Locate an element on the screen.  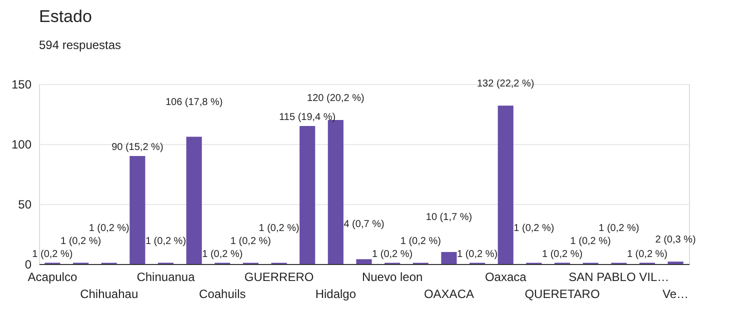
data-label: 106 (17,8 %) is located at coordinates (194, 102).